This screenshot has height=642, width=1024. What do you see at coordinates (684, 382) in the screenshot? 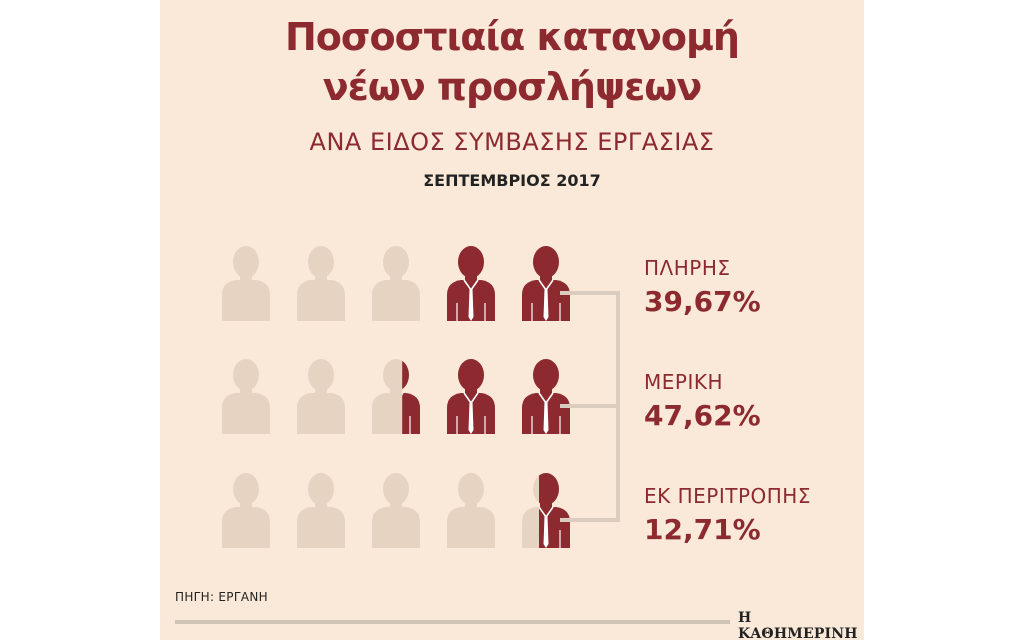
I see `category-label-partial: ΜΕΡΙΚΗ` at bounding box center [684, 382].